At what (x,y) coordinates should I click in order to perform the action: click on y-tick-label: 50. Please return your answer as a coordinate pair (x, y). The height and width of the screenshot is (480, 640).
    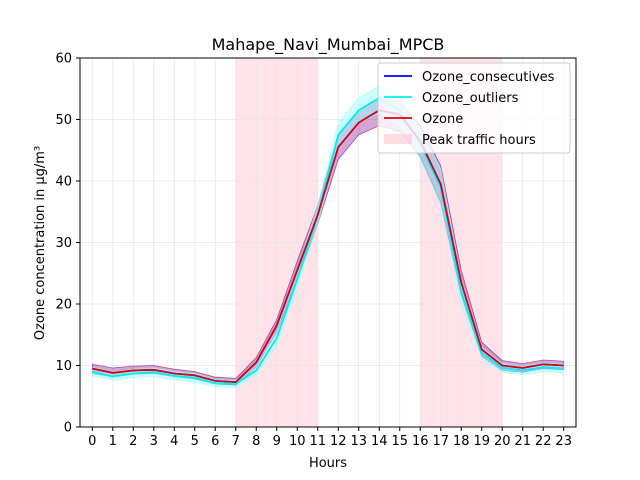
    Looking at the image, I should click on (63, 120).